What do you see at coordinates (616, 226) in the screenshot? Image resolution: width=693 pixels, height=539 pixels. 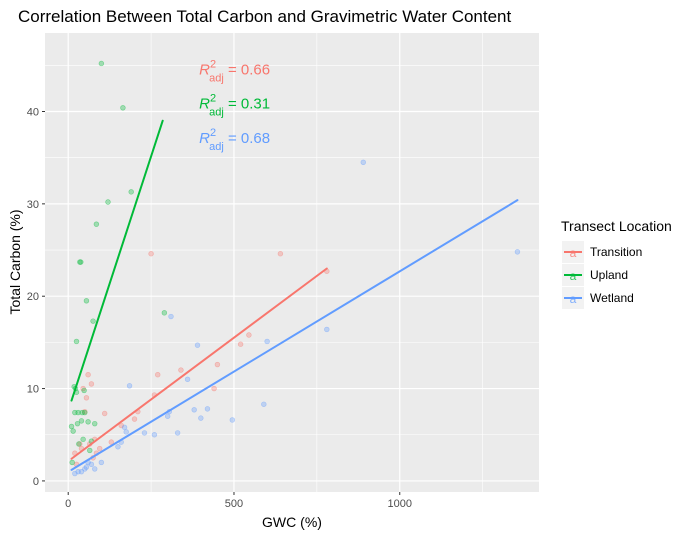 I see `legend-title: Transect Location` at bounding box center [616, 226].